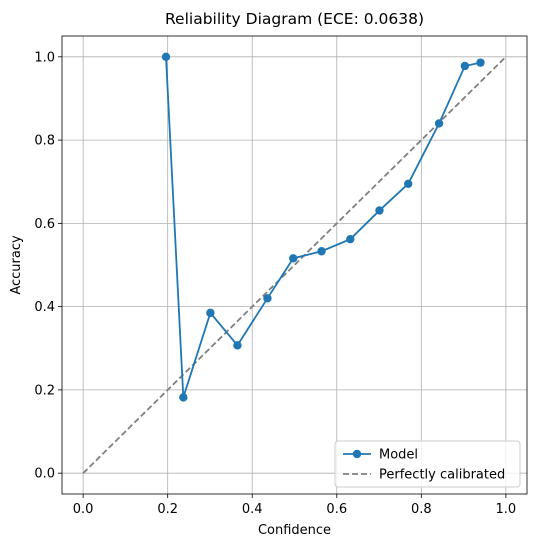 This screenshot has width=536, height=547. I want to click on legend-label-model: Model, so click(398, 455).